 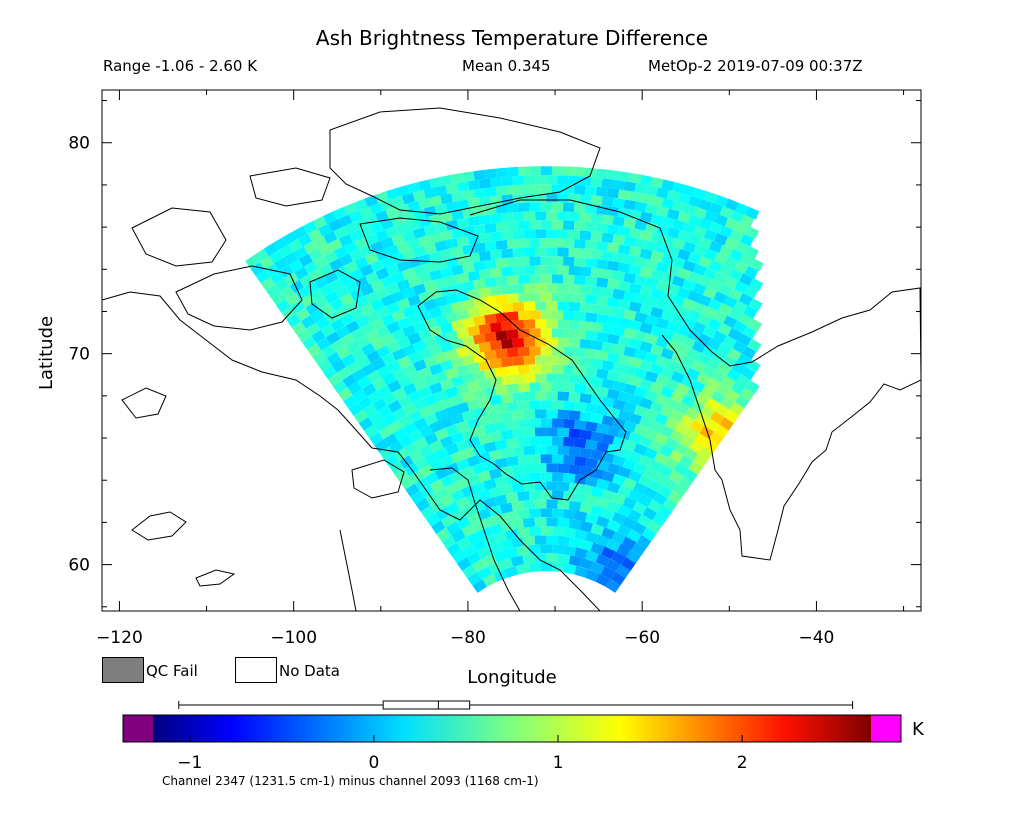 What do you see at coordinates (123, 670) in the screenshot?
I see `qc-fail-swatch` at bounding box center [123, 670].